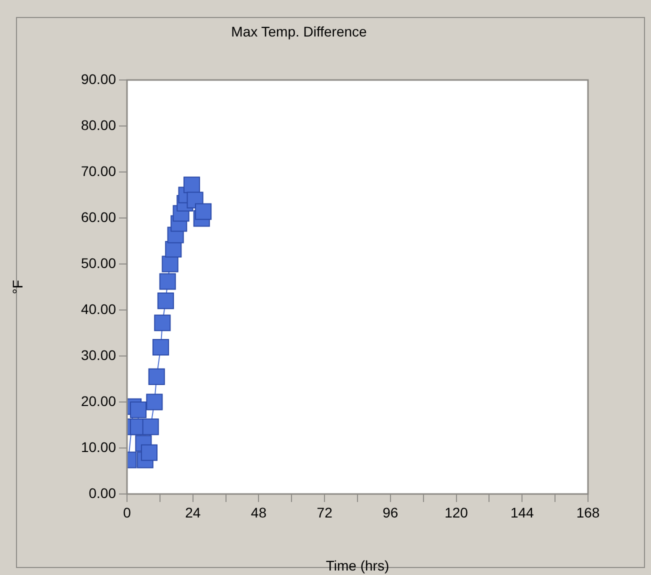  I want to click on x-tick-label: 144, so click(522, 512).